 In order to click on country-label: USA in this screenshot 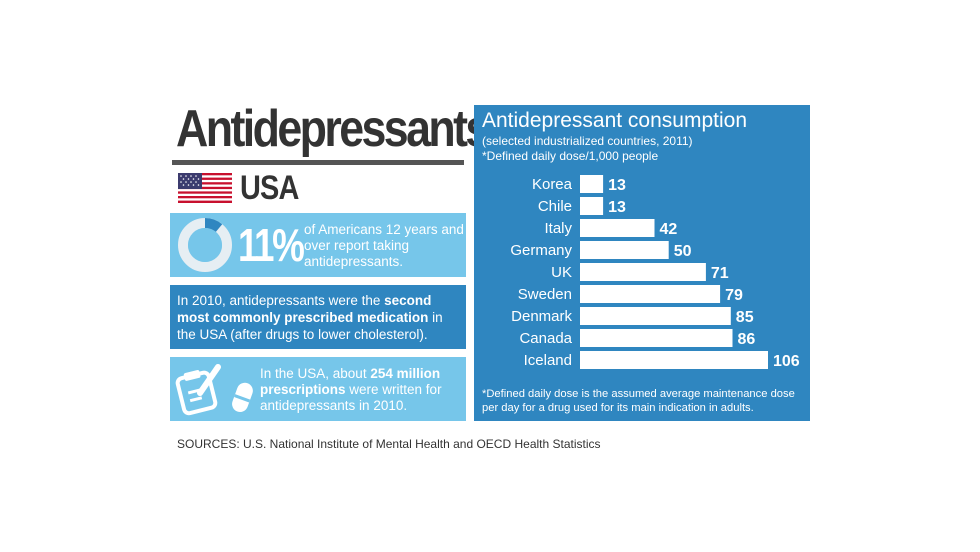, I will do `click(269, 188)`.